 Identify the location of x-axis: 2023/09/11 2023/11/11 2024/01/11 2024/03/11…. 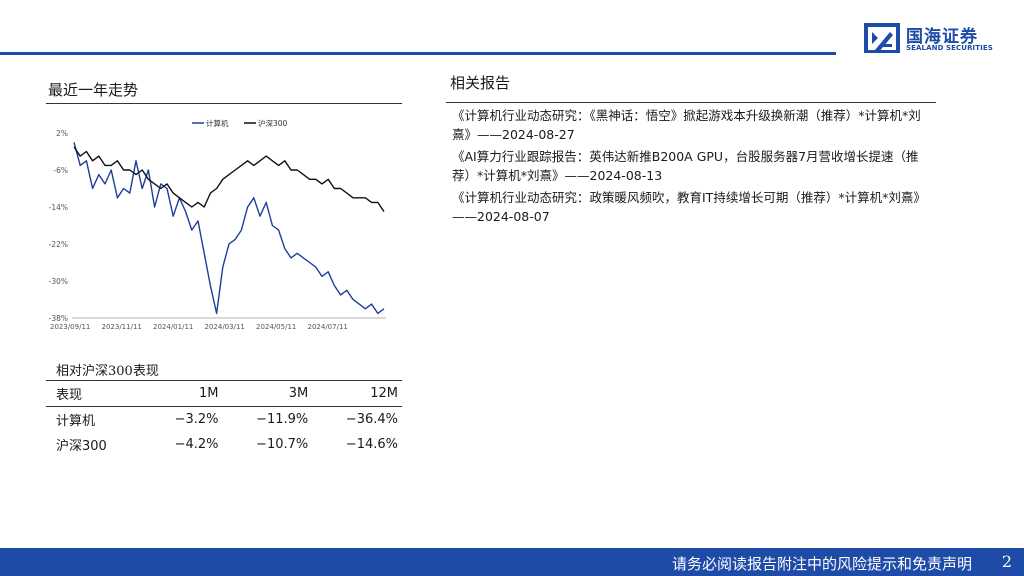
(199, 327).